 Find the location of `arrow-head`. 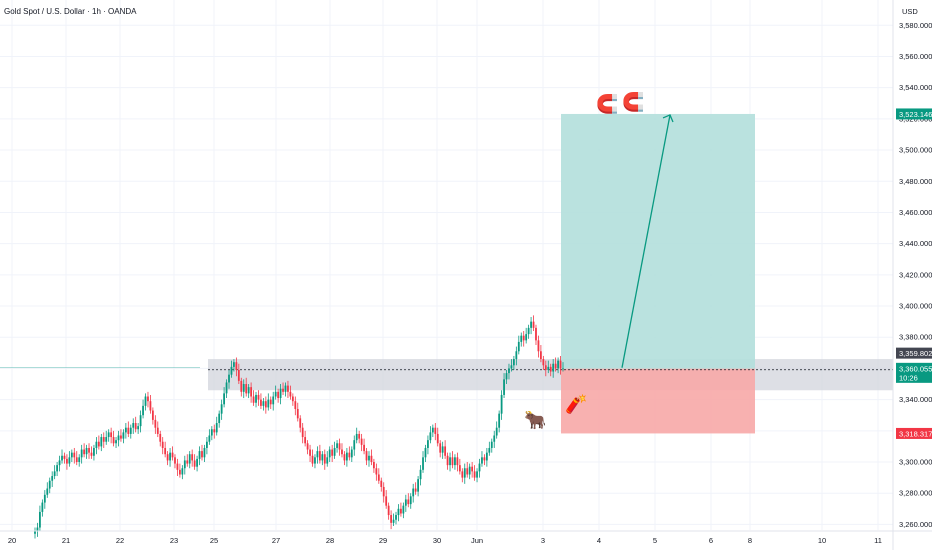

arrow-head is located at coordinates (668, 118).